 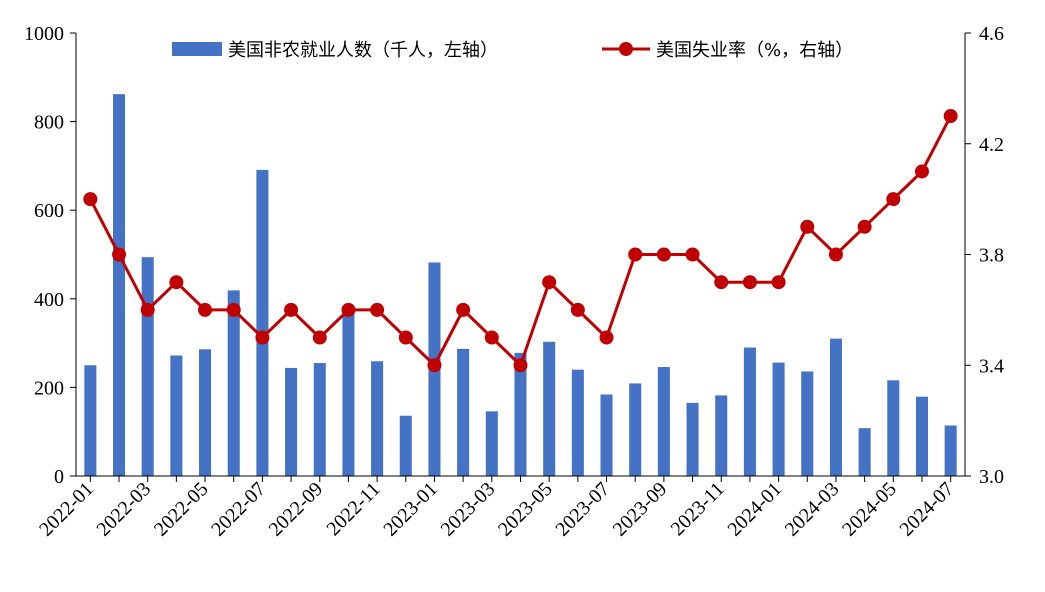 I want to click on x-tick-label: 2024-07, so click(x=926, y=509).